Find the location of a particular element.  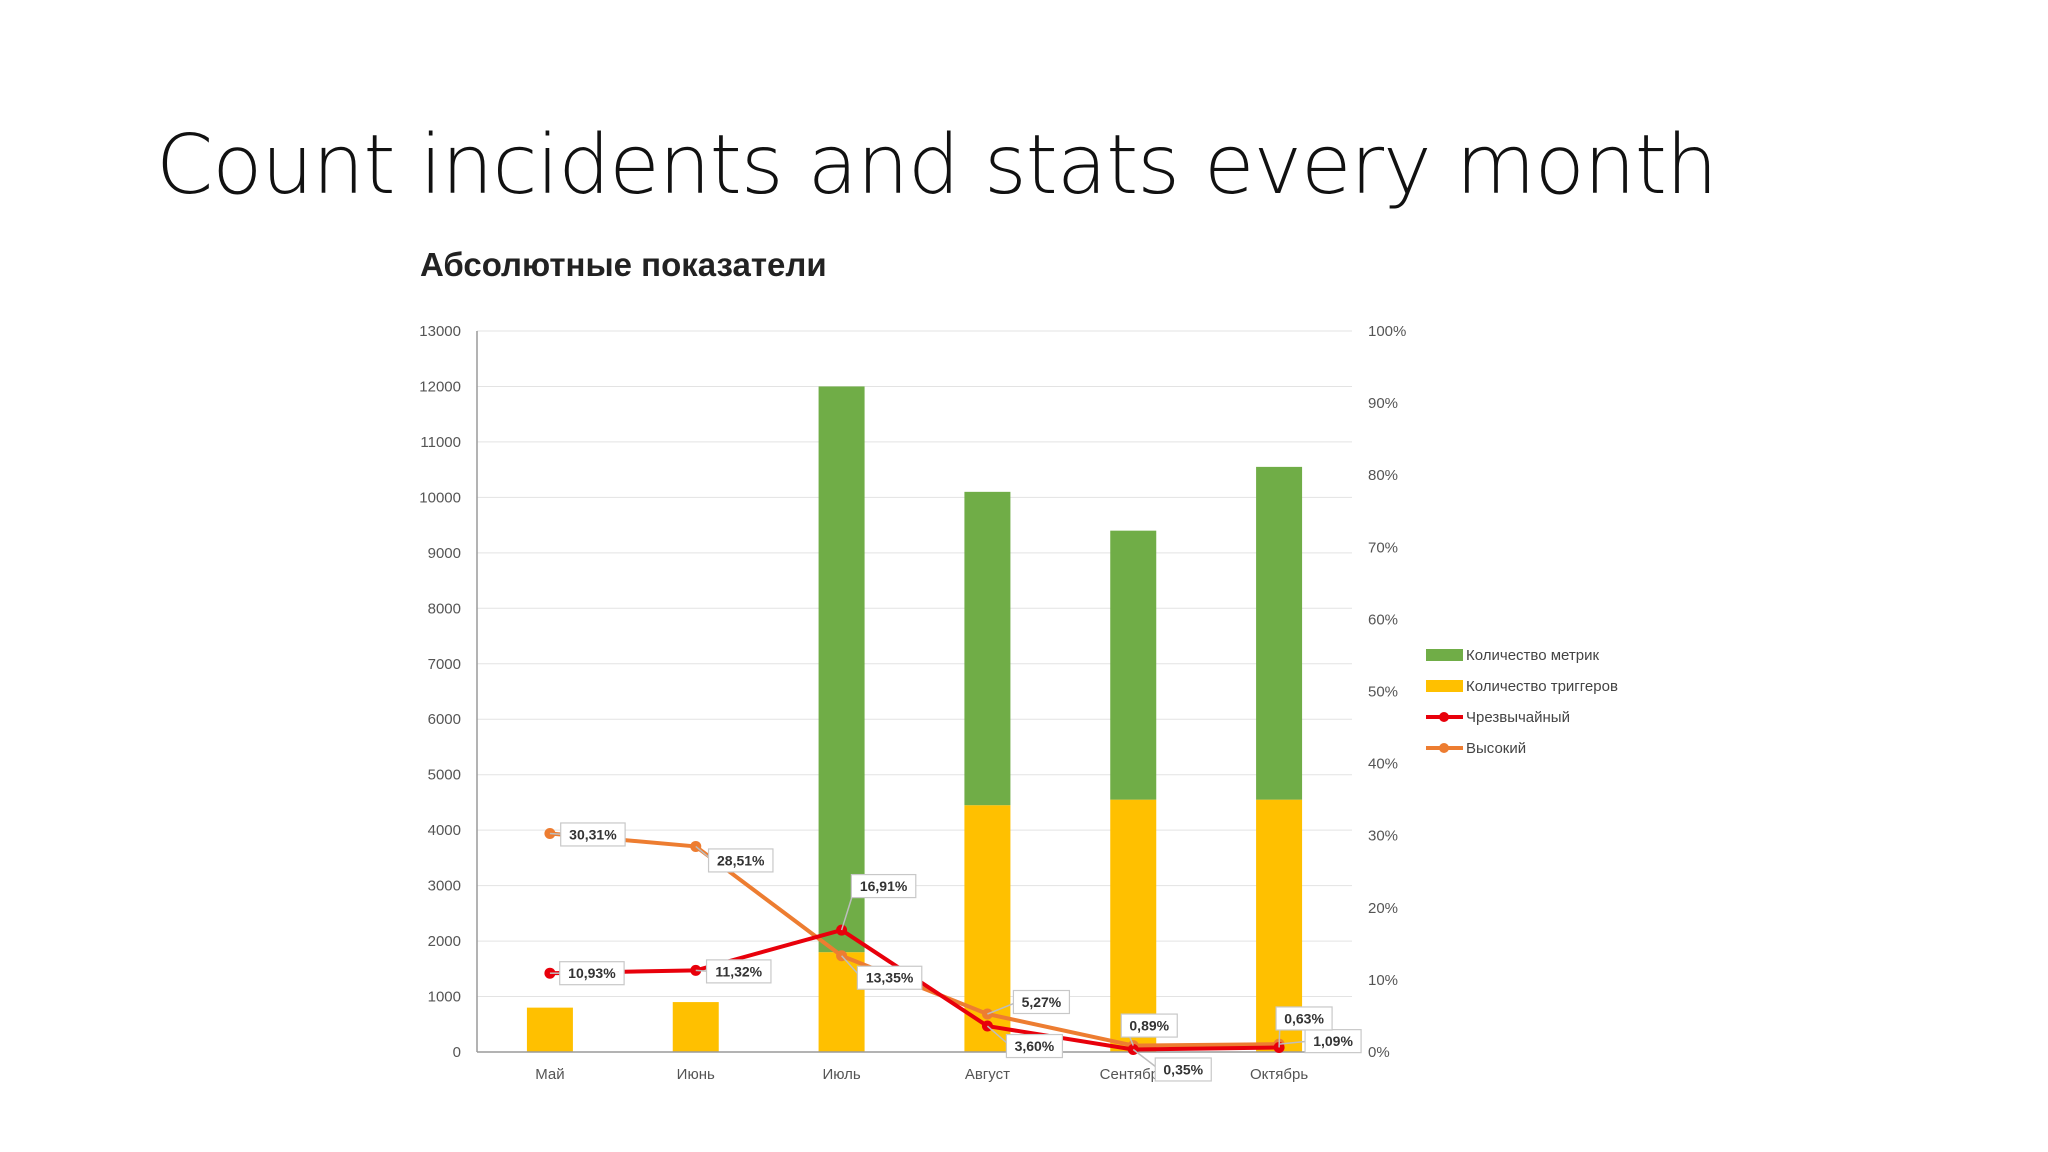

y2-tick-label: 90% is located at coordinates (1383, 403).